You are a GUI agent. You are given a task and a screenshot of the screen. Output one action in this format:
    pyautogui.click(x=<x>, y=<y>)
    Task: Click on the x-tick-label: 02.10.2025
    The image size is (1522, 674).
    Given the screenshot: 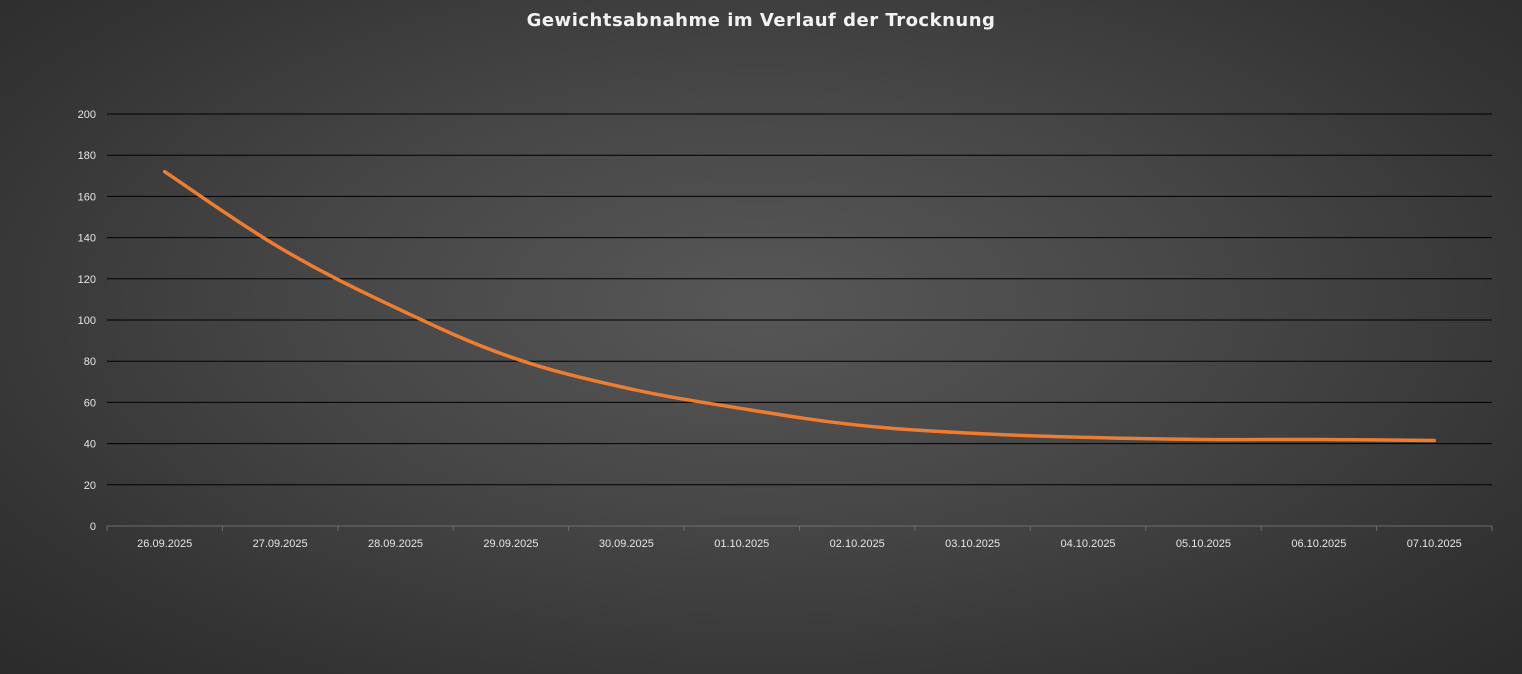 What is the action you would take?
    pyautogui.click(x=857, y=544)
    